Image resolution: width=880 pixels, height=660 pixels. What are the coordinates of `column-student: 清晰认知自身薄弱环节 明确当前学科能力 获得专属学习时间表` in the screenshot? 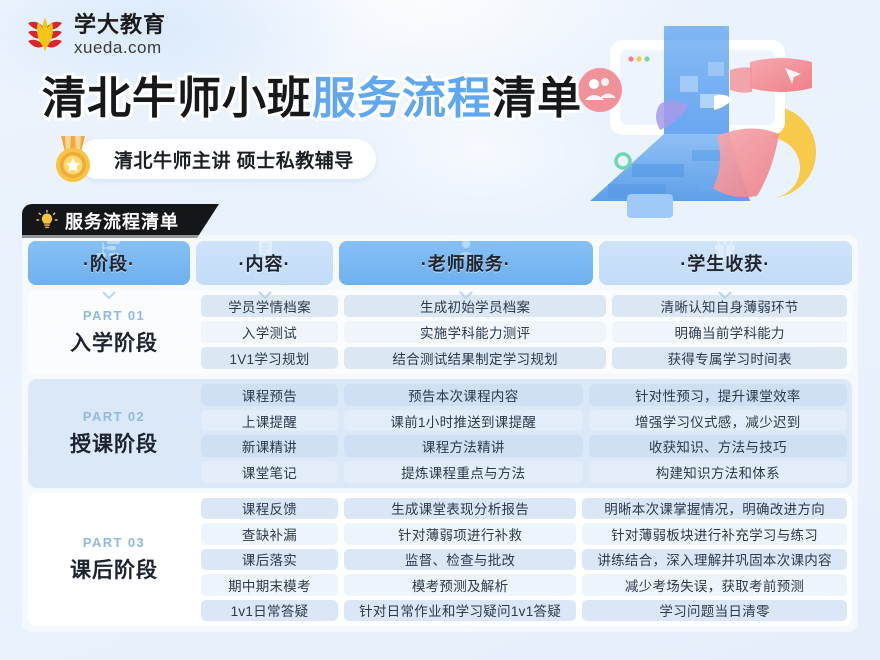 It's located at (730, 332).